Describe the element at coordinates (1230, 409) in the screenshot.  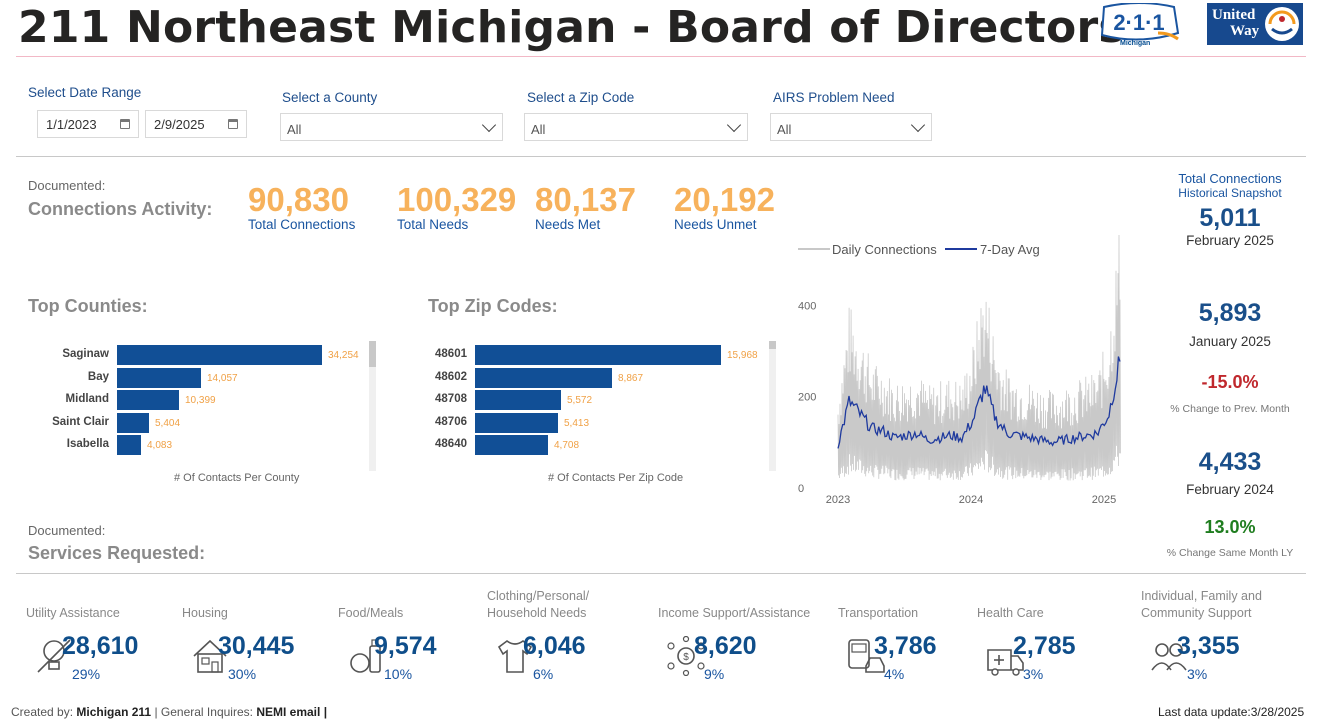
I see `prev-month-change-note: % Change to Prev. Month` at that location.